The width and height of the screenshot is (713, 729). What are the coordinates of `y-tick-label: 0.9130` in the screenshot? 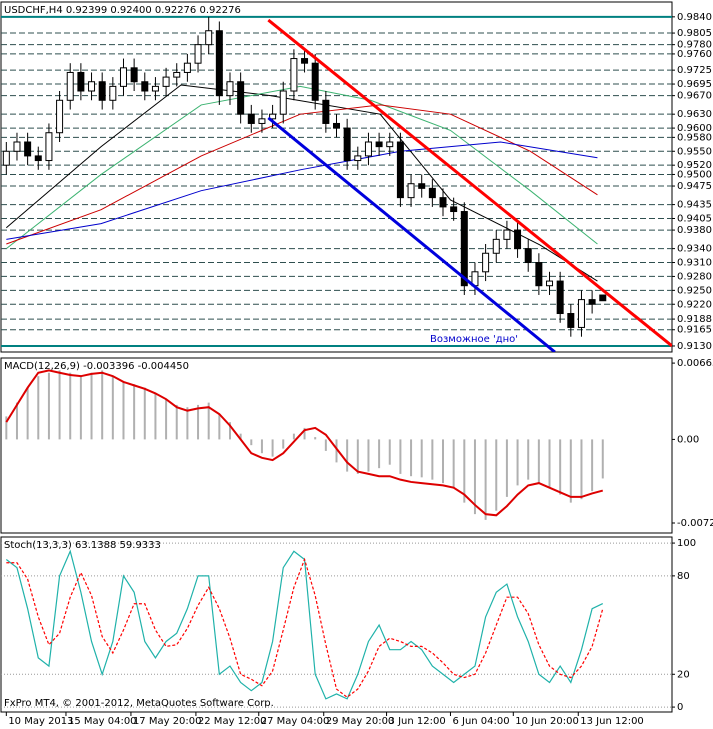 It's located at (694, 346).